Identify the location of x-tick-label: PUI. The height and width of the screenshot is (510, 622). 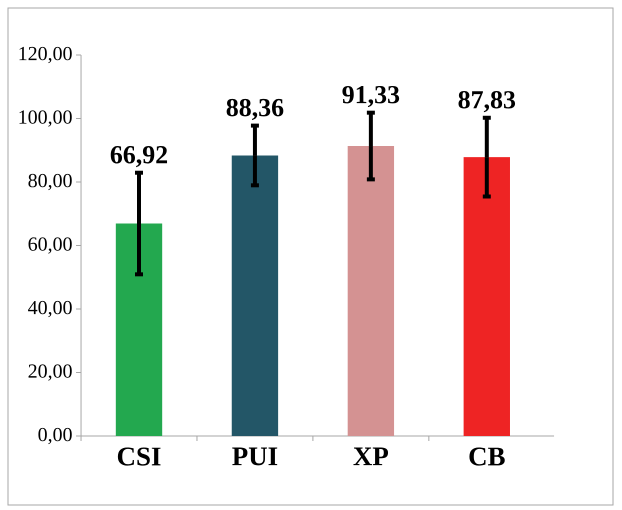
(255, 457).